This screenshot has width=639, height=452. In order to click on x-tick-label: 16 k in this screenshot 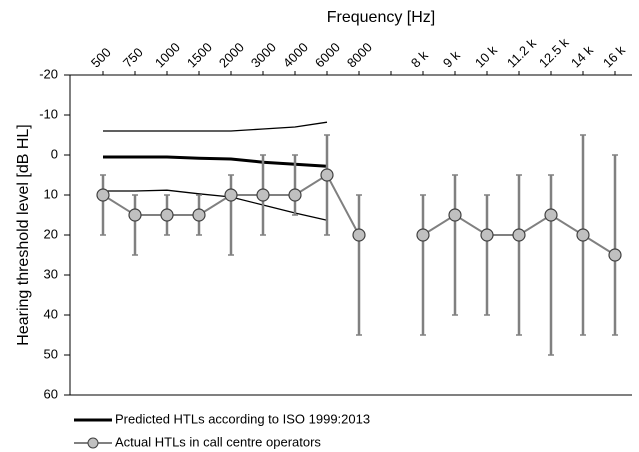, I will do `click(614, 56)`.